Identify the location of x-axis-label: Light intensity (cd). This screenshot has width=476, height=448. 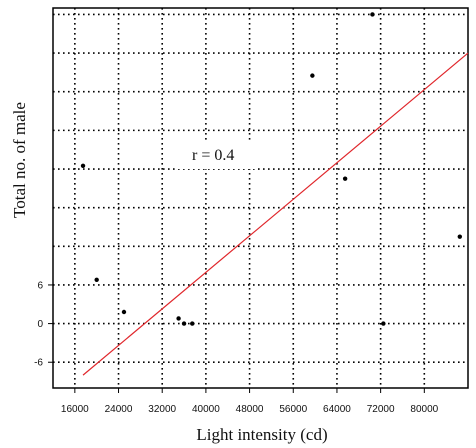
(261, 434).